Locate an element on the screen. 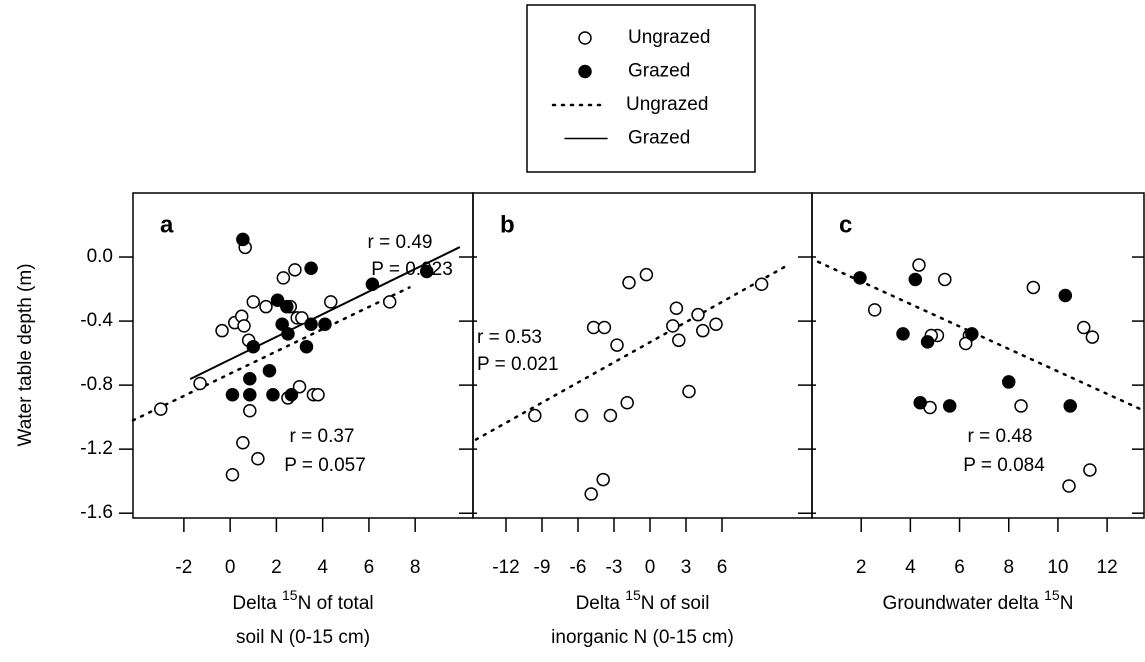 The height and width of the screenshot is (662, 1145). plot-frame is located at coordinates (978, 355).